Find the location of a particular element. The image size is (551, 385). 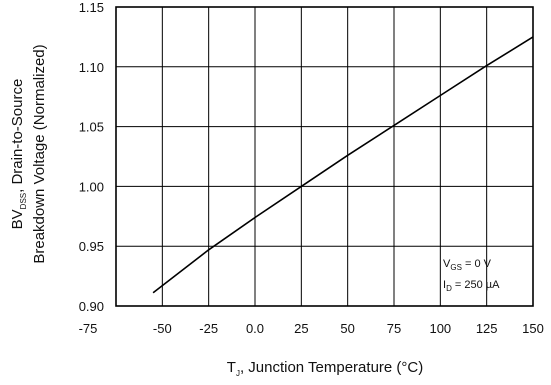

x-tick-label: 50 is located at coordinates (347, 328).